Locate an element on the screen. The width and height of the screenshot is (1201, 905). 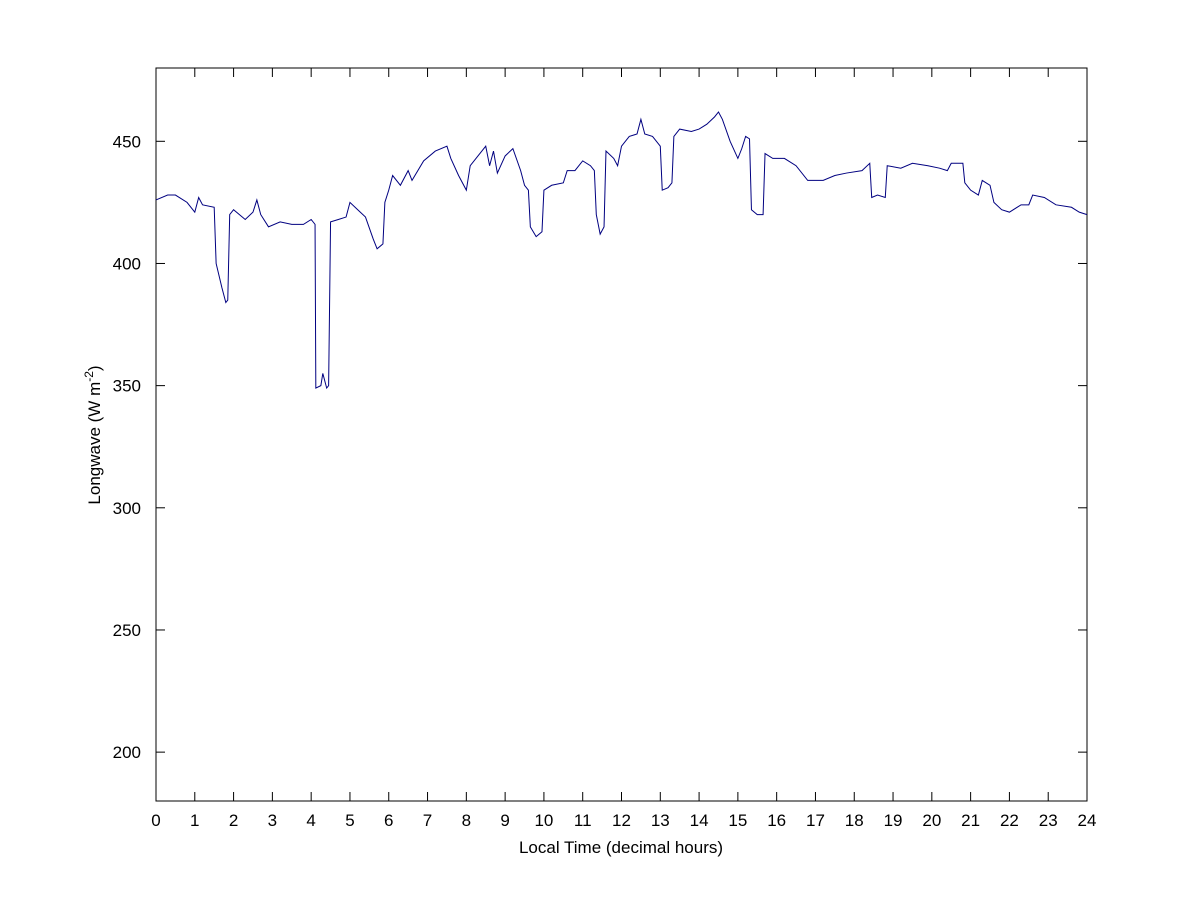
x-tick-label: 7 is located at coordinates (427, 820).